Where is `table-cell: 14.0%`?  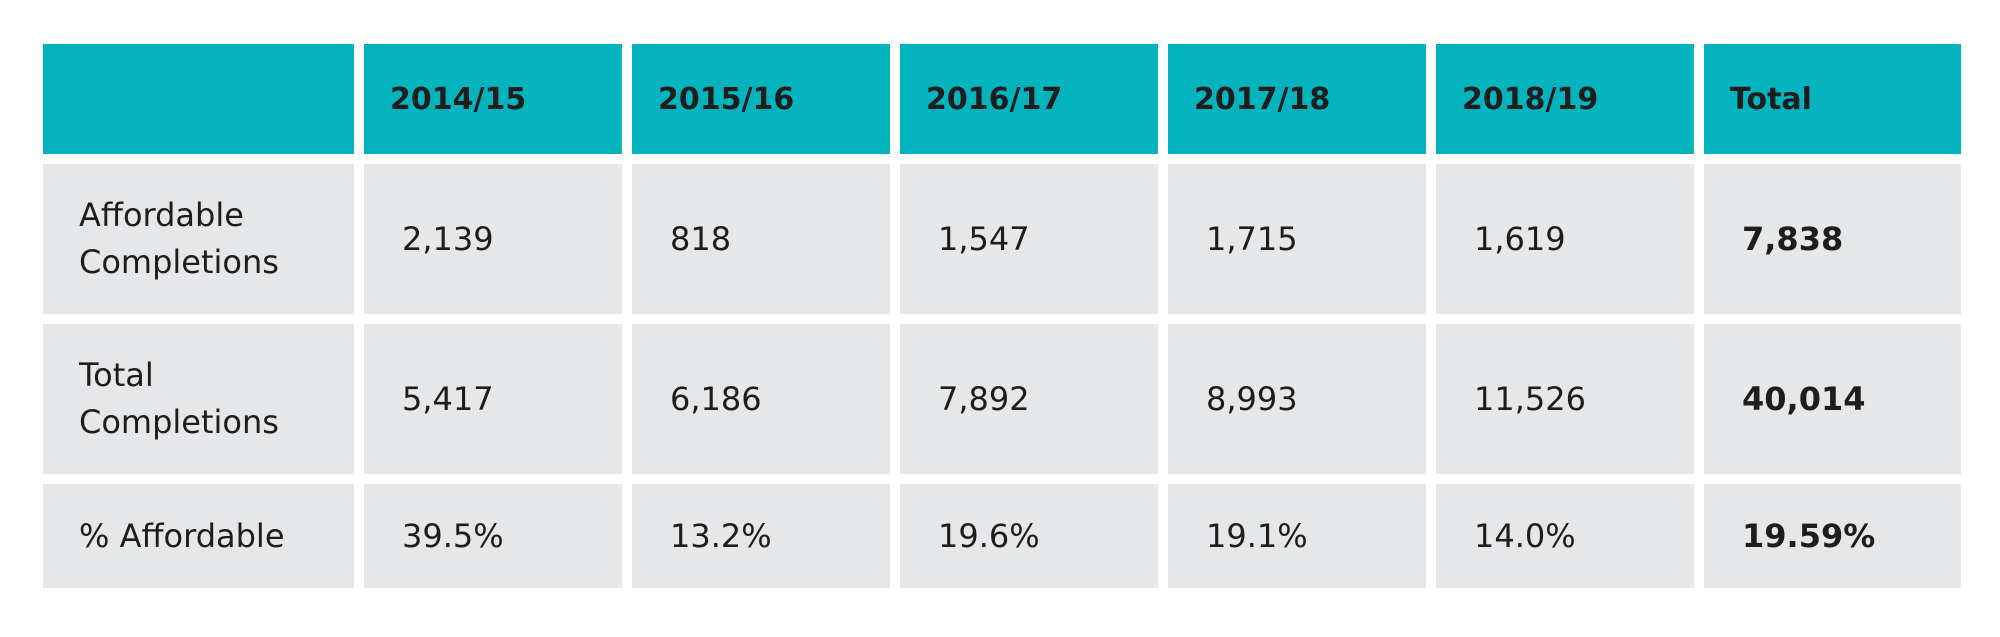
table-cell: 14.0% is located at coordinates (1565, 536).